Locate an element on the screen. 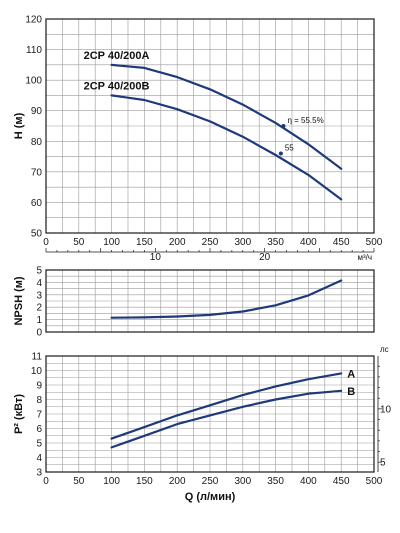 This screenshot has height=533, width=400. y-tick-label: 7 is located at coordinates (39, 415).